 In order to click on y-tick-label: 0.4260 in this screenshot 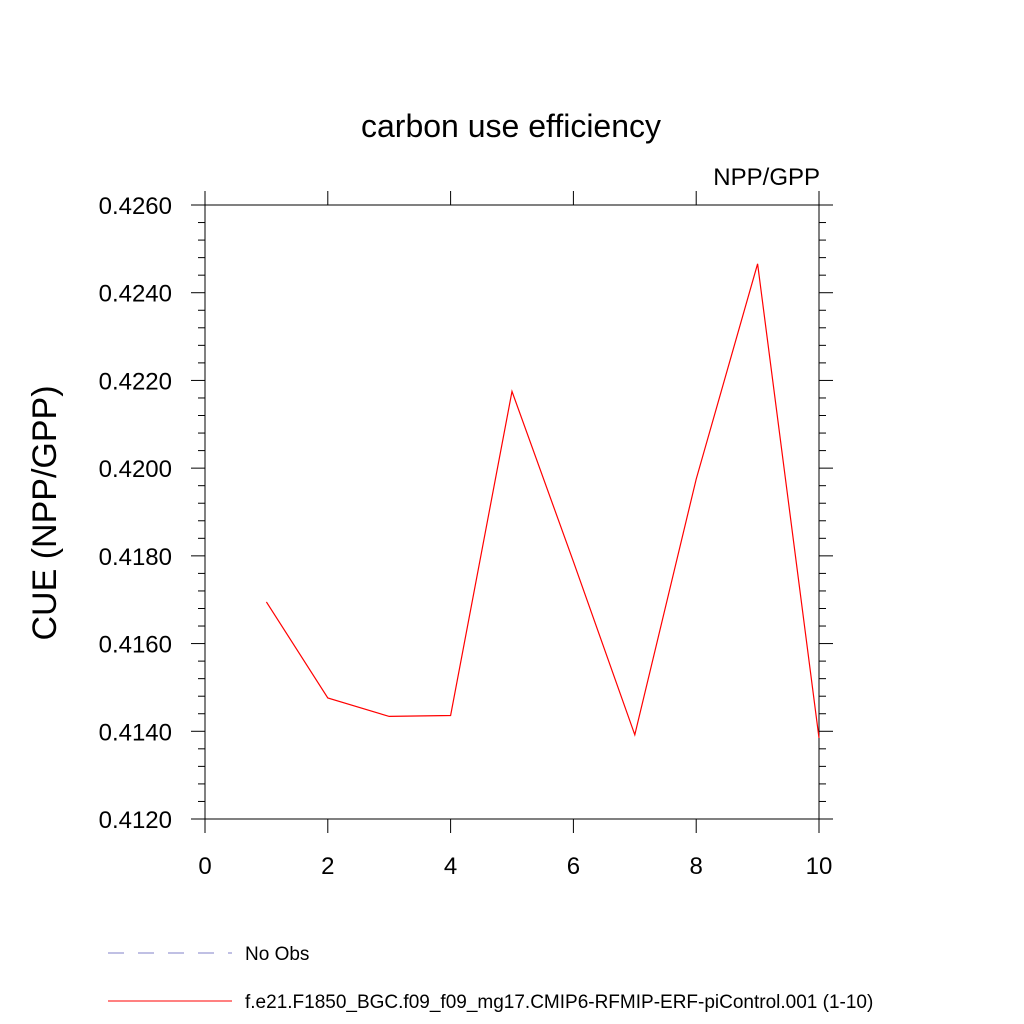, I will do `click(135, 206)`.